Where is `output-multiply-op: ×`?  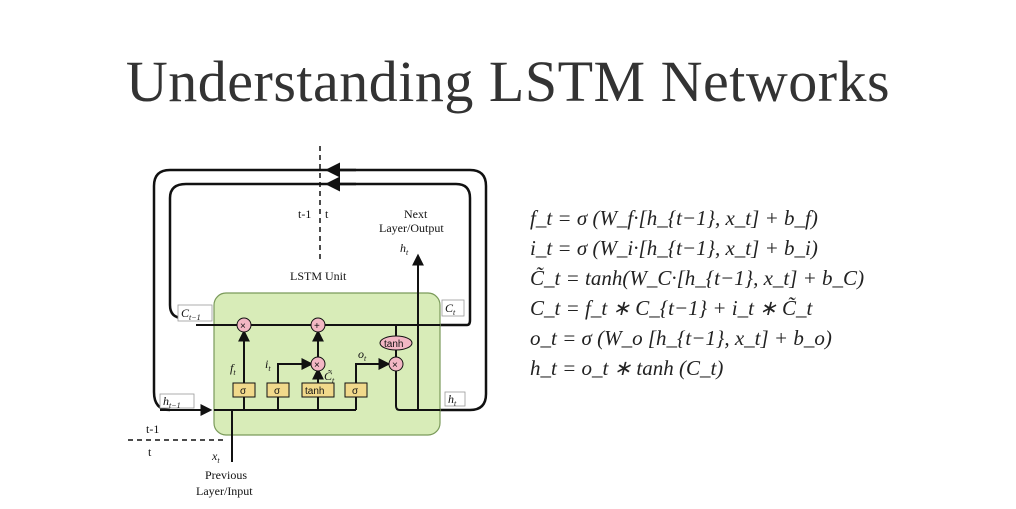 output-multiply-op: × is located at coordinates (396, 364).